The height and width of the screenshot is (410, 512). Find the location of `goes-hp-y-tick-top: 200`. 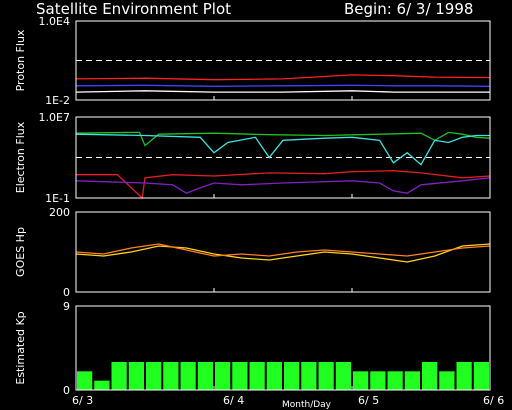

goes-hp-y-tick-top: 200 is located at coordinates (59, 212).